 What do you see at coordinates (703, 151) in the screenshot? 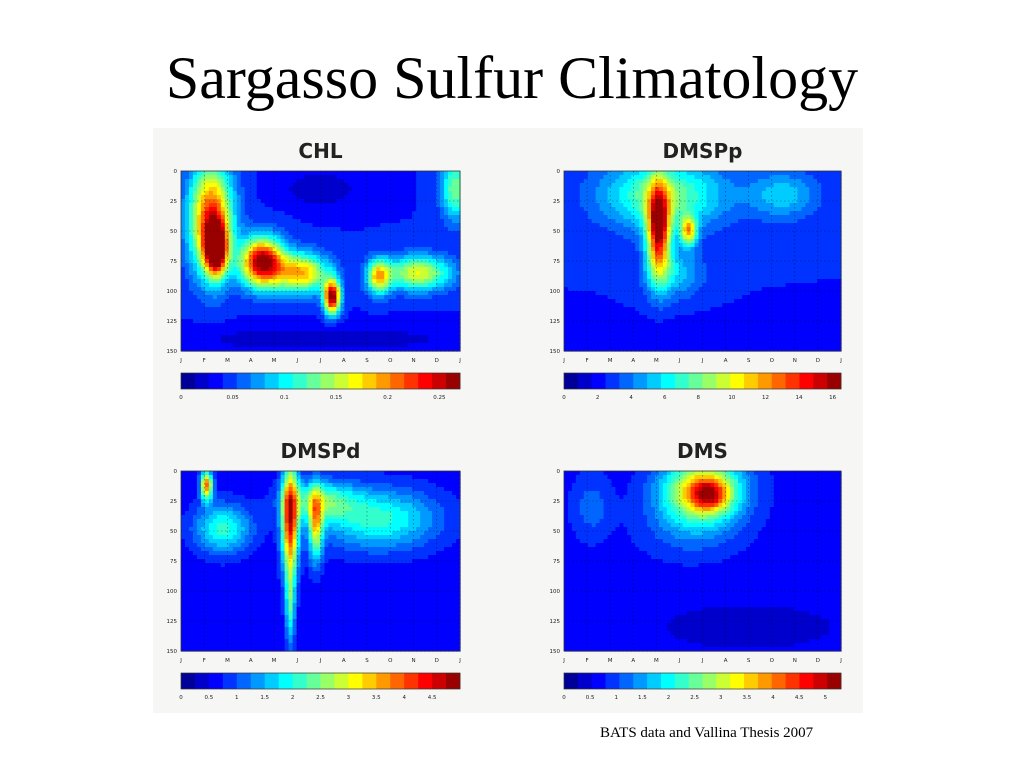
I see `chart-title: DMSPp` at bounding box center [703, 151].